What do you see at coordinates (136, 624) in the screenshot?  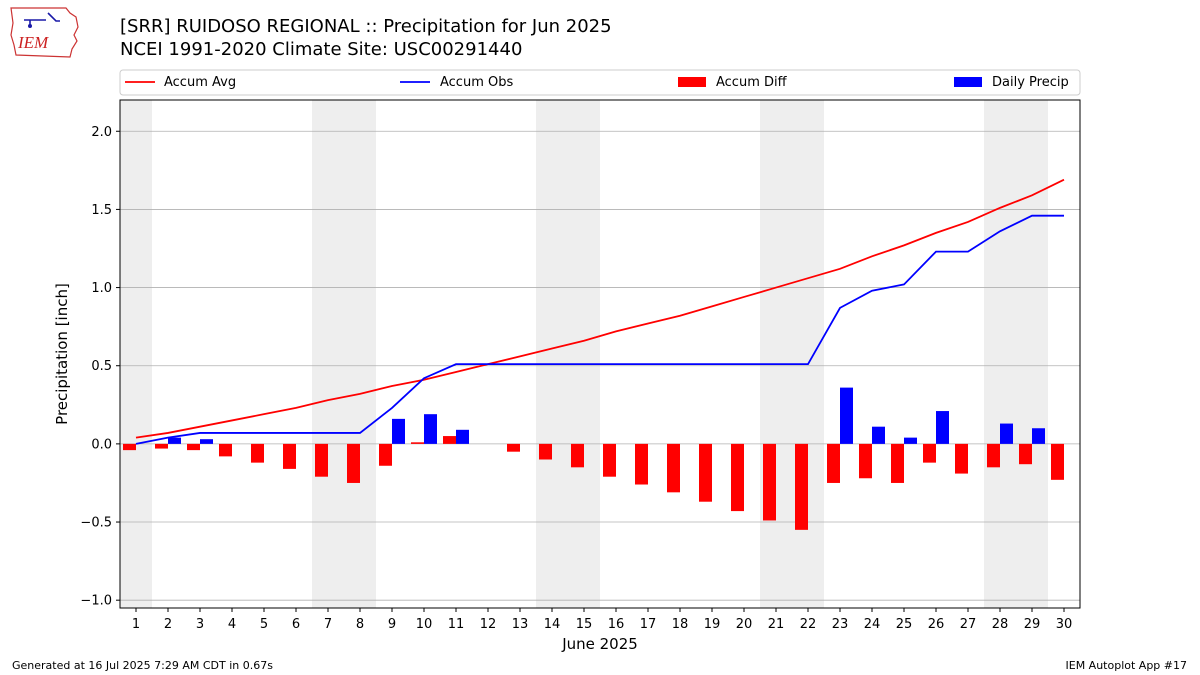 I see `x-tick-label: 1` at bounding box center [136, 624].